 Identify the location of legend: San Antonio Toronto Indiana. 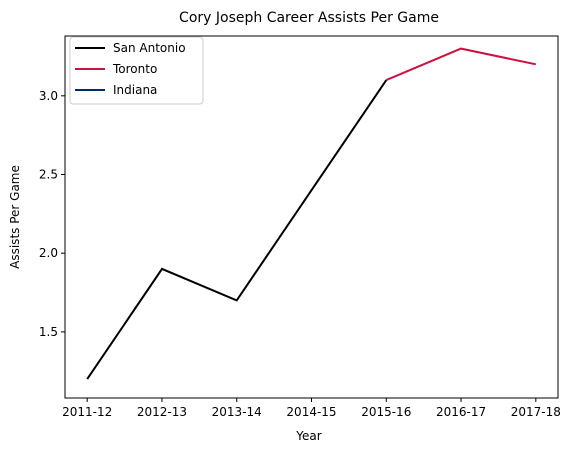
(136, 70).